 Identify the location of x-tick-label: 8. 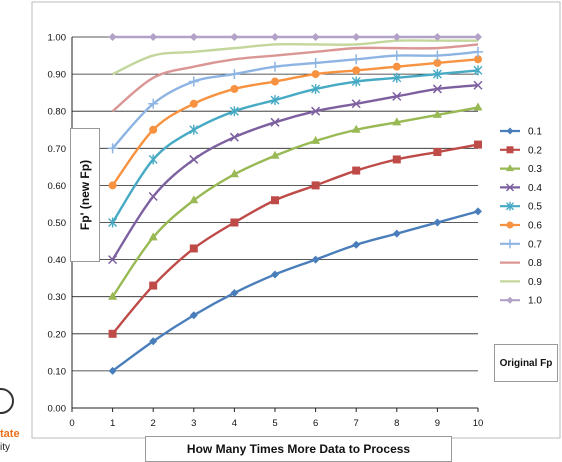
(396, 423).